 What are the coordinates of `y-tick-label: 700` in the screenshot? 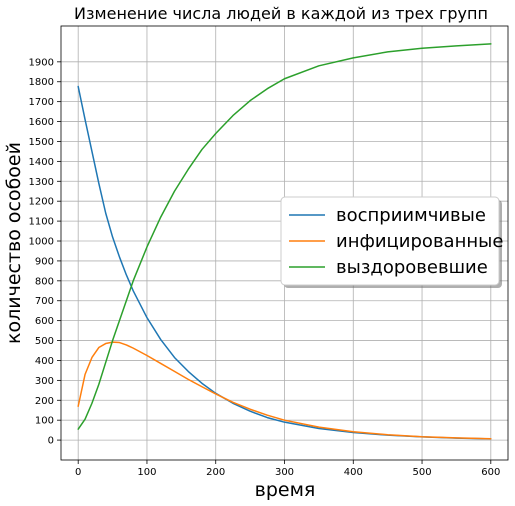 It's located at (44, 301).